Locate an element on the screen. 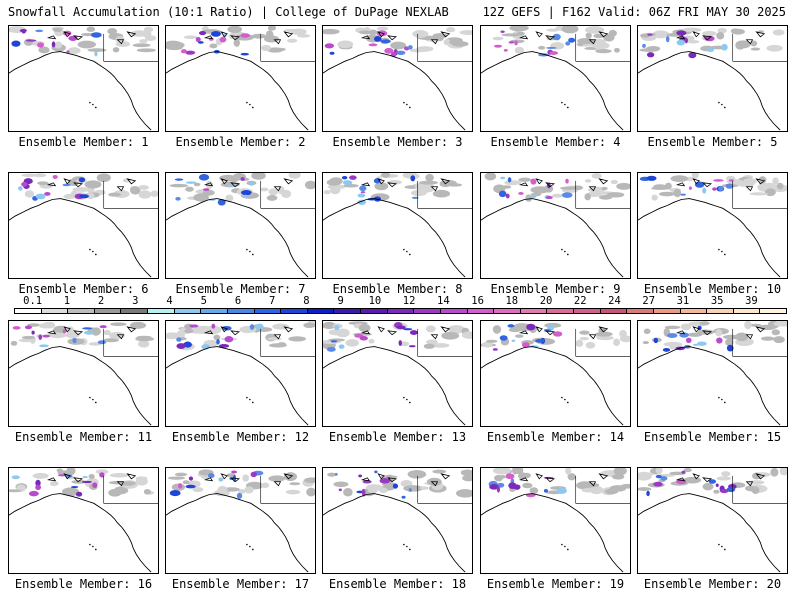 The width and height of the screenshot is (800, 600). ensemble-member-label: Ensemble Member: 17 is located at coordinates (240, 584).